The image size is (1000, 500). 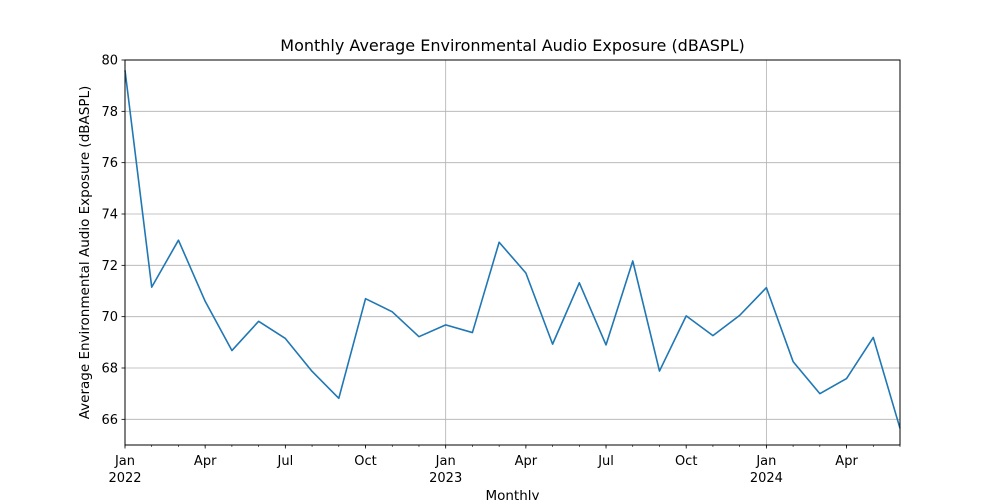 I want to click on x-tick-year-label: 2023, so click(x=445, y=478).